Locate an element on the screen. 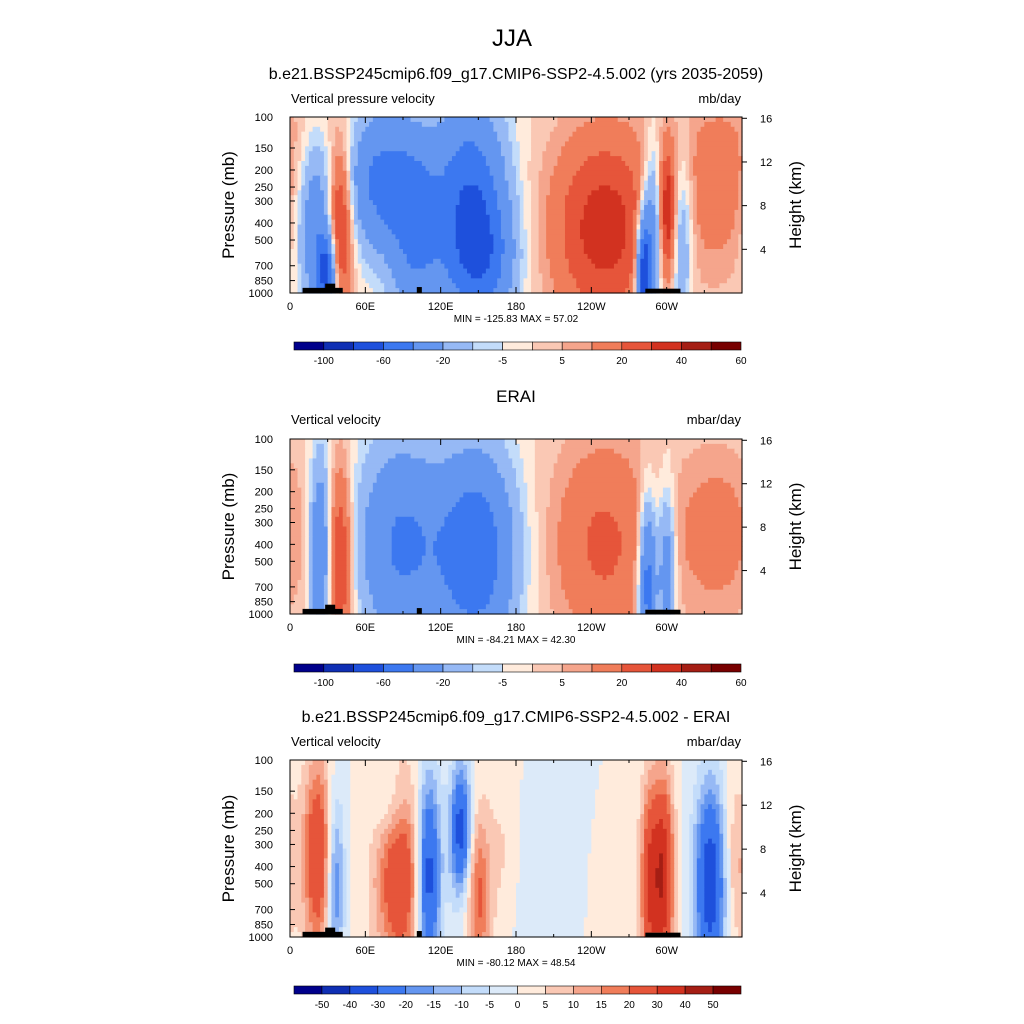 The height and width of the screenshot is (1024, 1024). colorbar-label: 10 is located at coordinates (574, 1005).